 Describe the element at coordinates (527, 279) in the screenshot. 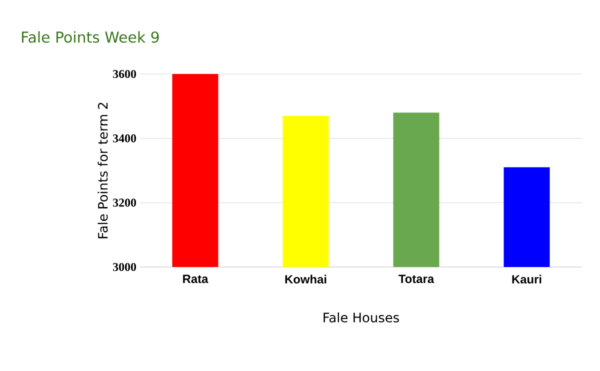

I see `x-tick-label: Kauri` at that location.